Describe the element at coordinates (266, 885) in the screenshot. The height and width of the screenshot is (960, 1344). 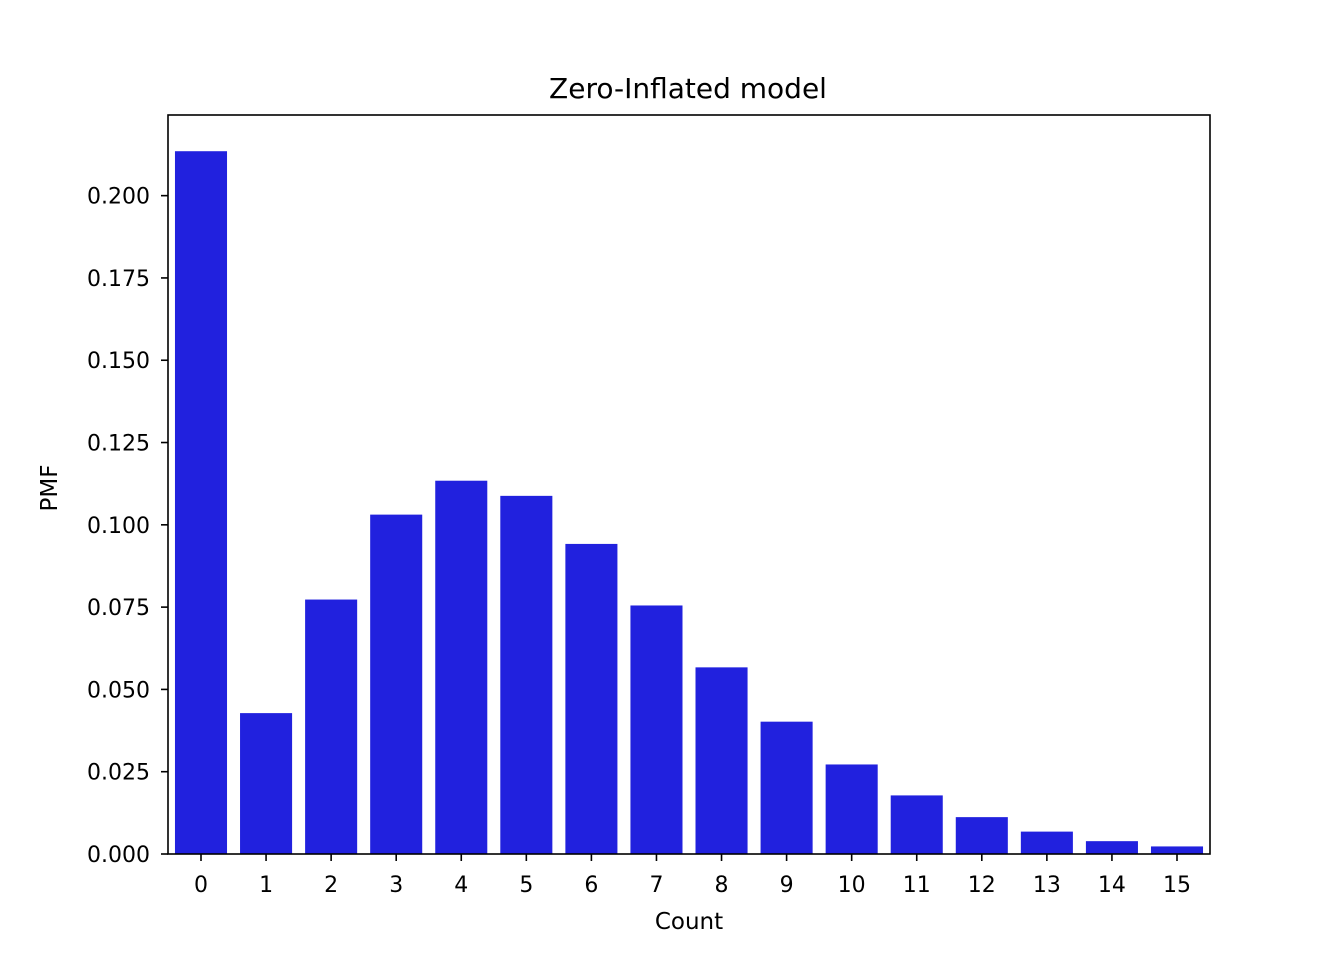
I see `x-tick-label: 1` at that location.